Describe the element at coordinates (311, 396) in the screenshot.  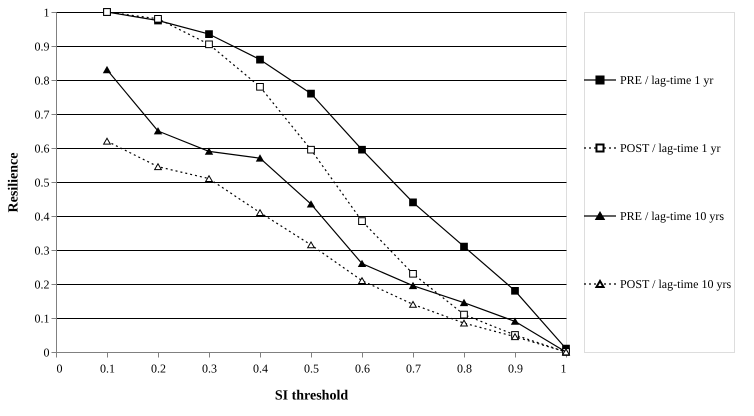
I see `x-axis-title: SI threshold` at that location.